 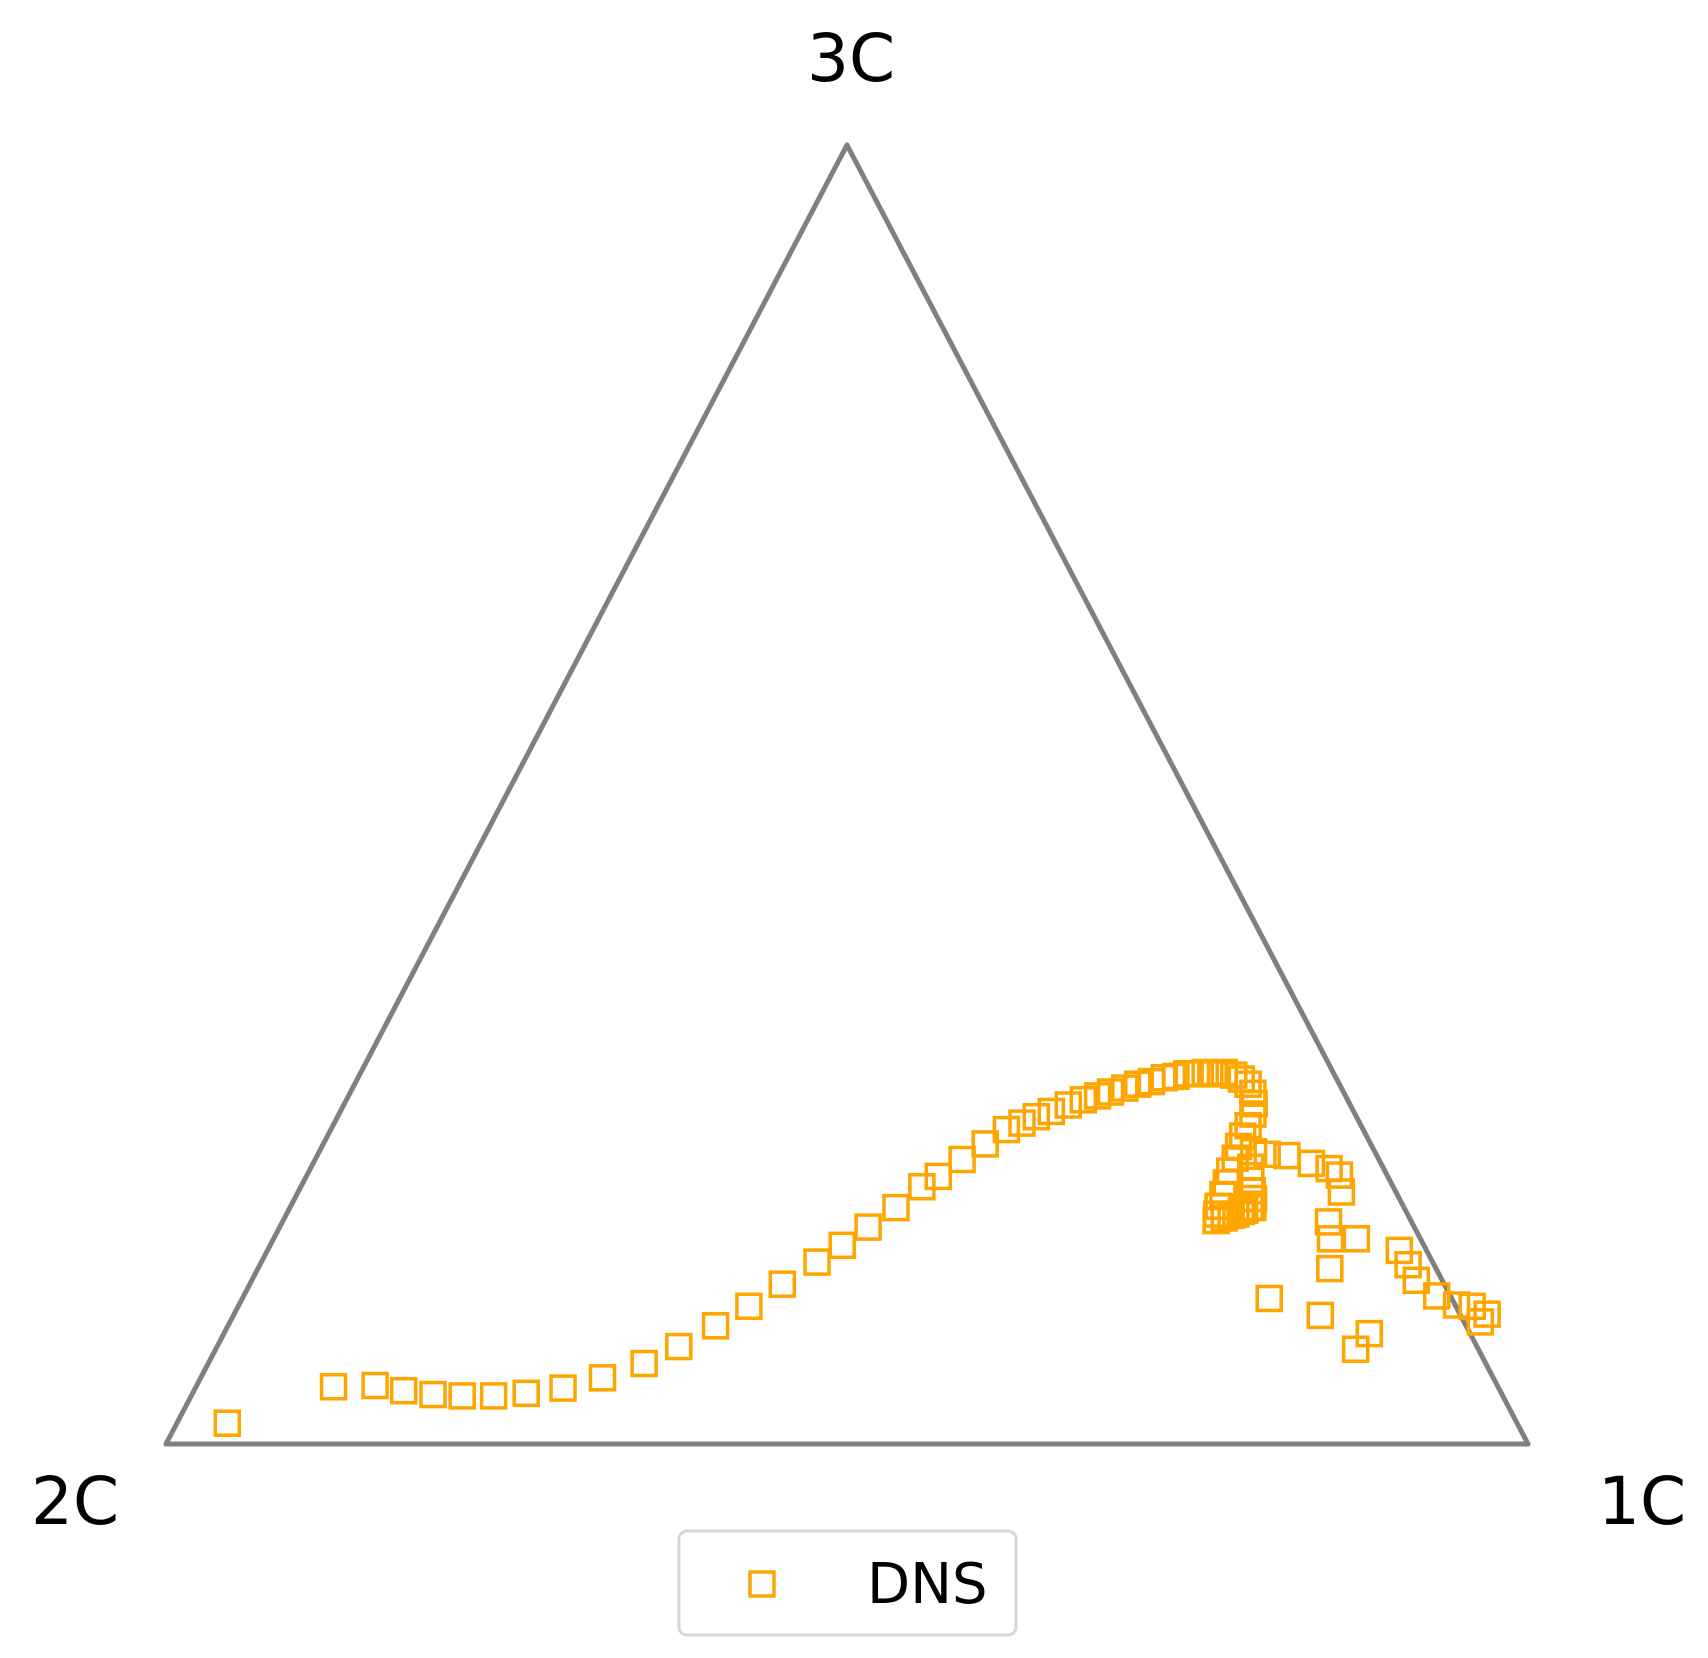 I want to click on vertex-label-left: 2C, so click(x=75, y=1501).